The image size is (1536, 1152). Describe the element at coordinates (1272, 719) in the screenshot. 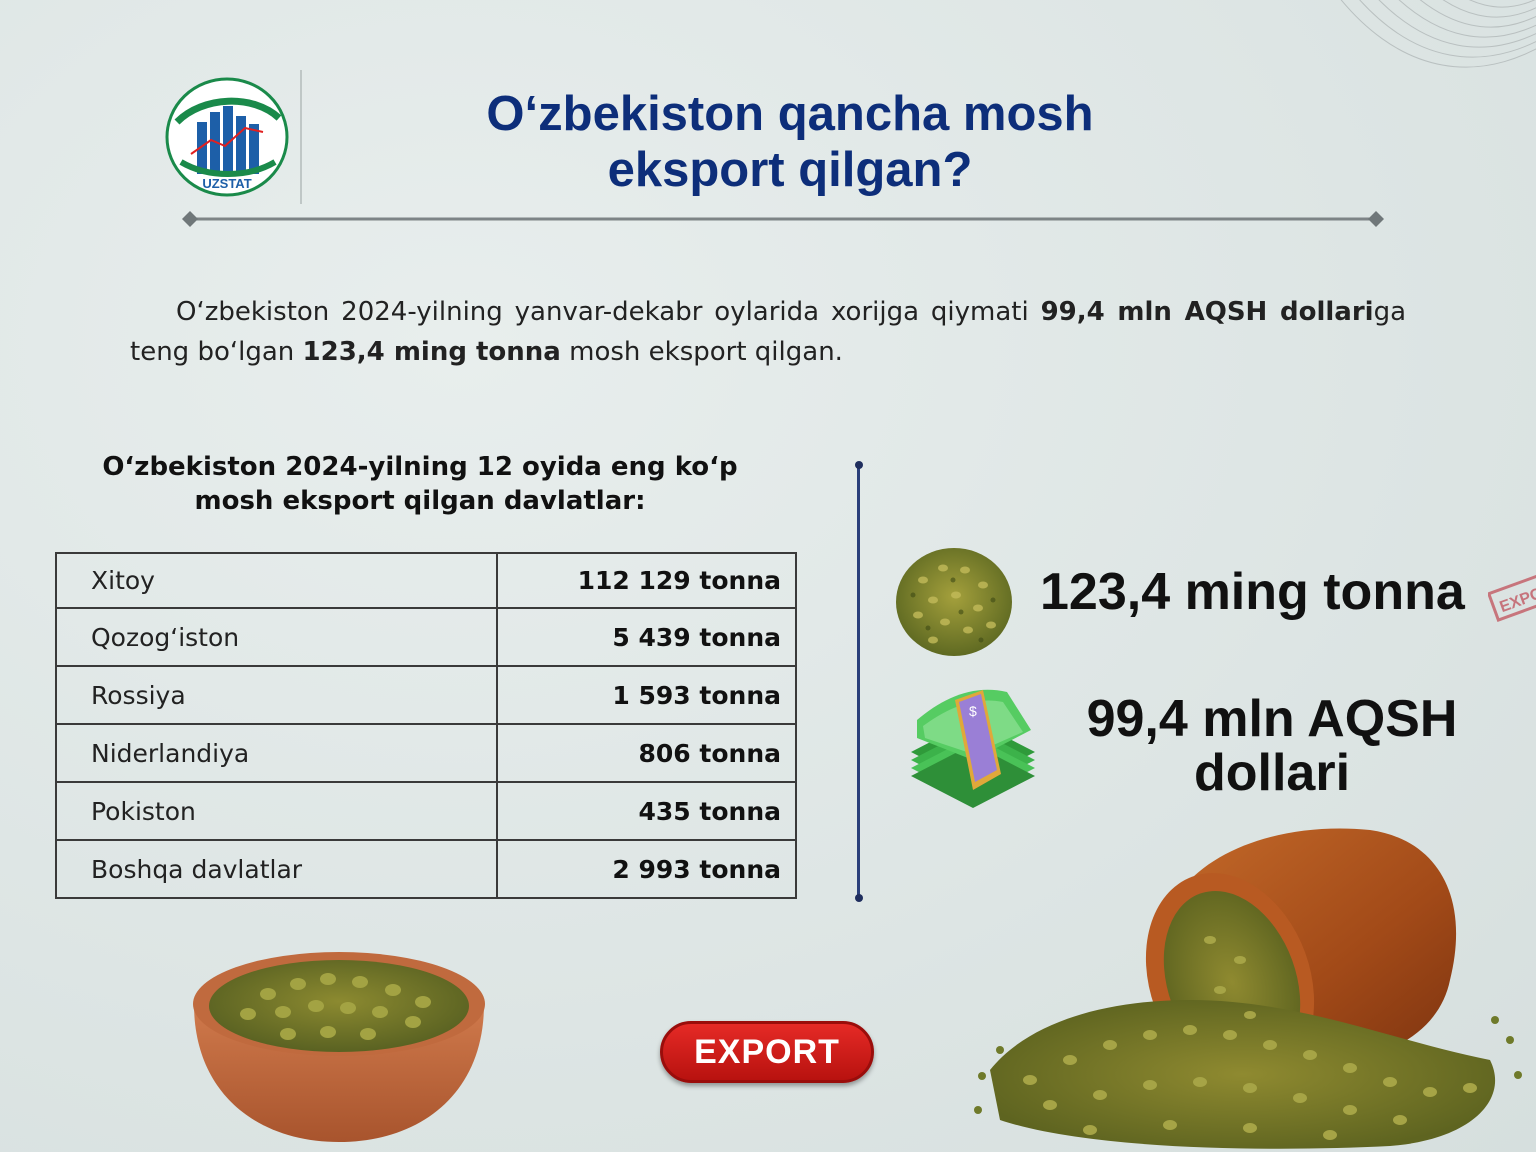

I see `value-stat-line-1: 99,4 mln AQSH` at that location.